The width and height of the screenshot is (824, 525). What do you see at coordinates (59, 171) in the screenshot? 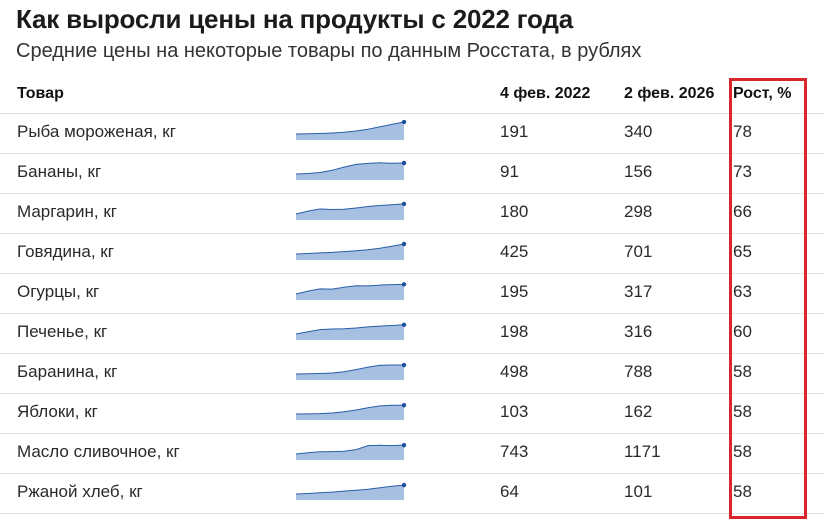
I see `product-name: Бананы, кг` at bounding box center [59, 171].